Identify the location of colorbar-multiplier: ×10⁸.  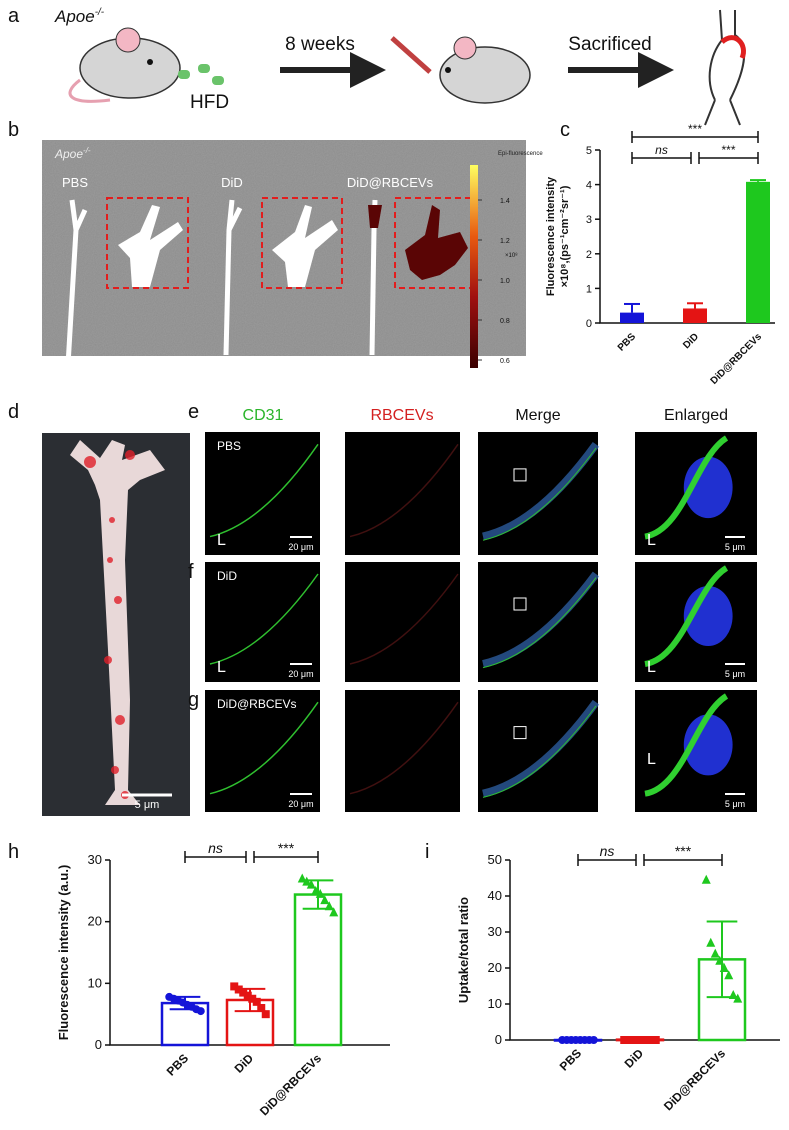
(511, 255).